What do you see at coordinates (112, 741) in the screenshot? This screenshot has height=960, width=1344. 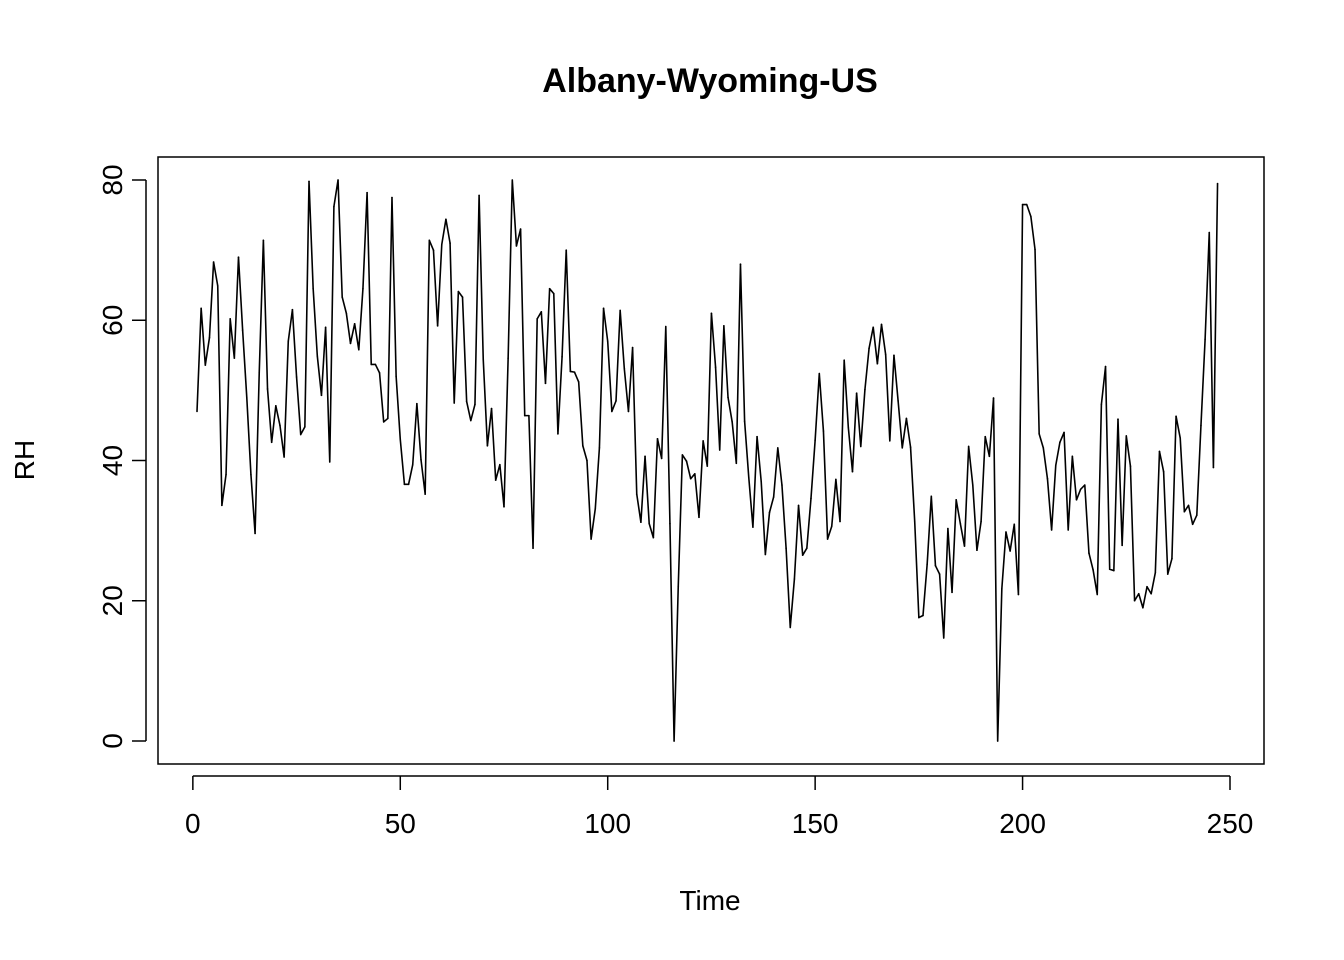 I see `y-tick-label: 0` at bounding box center [112, 741].